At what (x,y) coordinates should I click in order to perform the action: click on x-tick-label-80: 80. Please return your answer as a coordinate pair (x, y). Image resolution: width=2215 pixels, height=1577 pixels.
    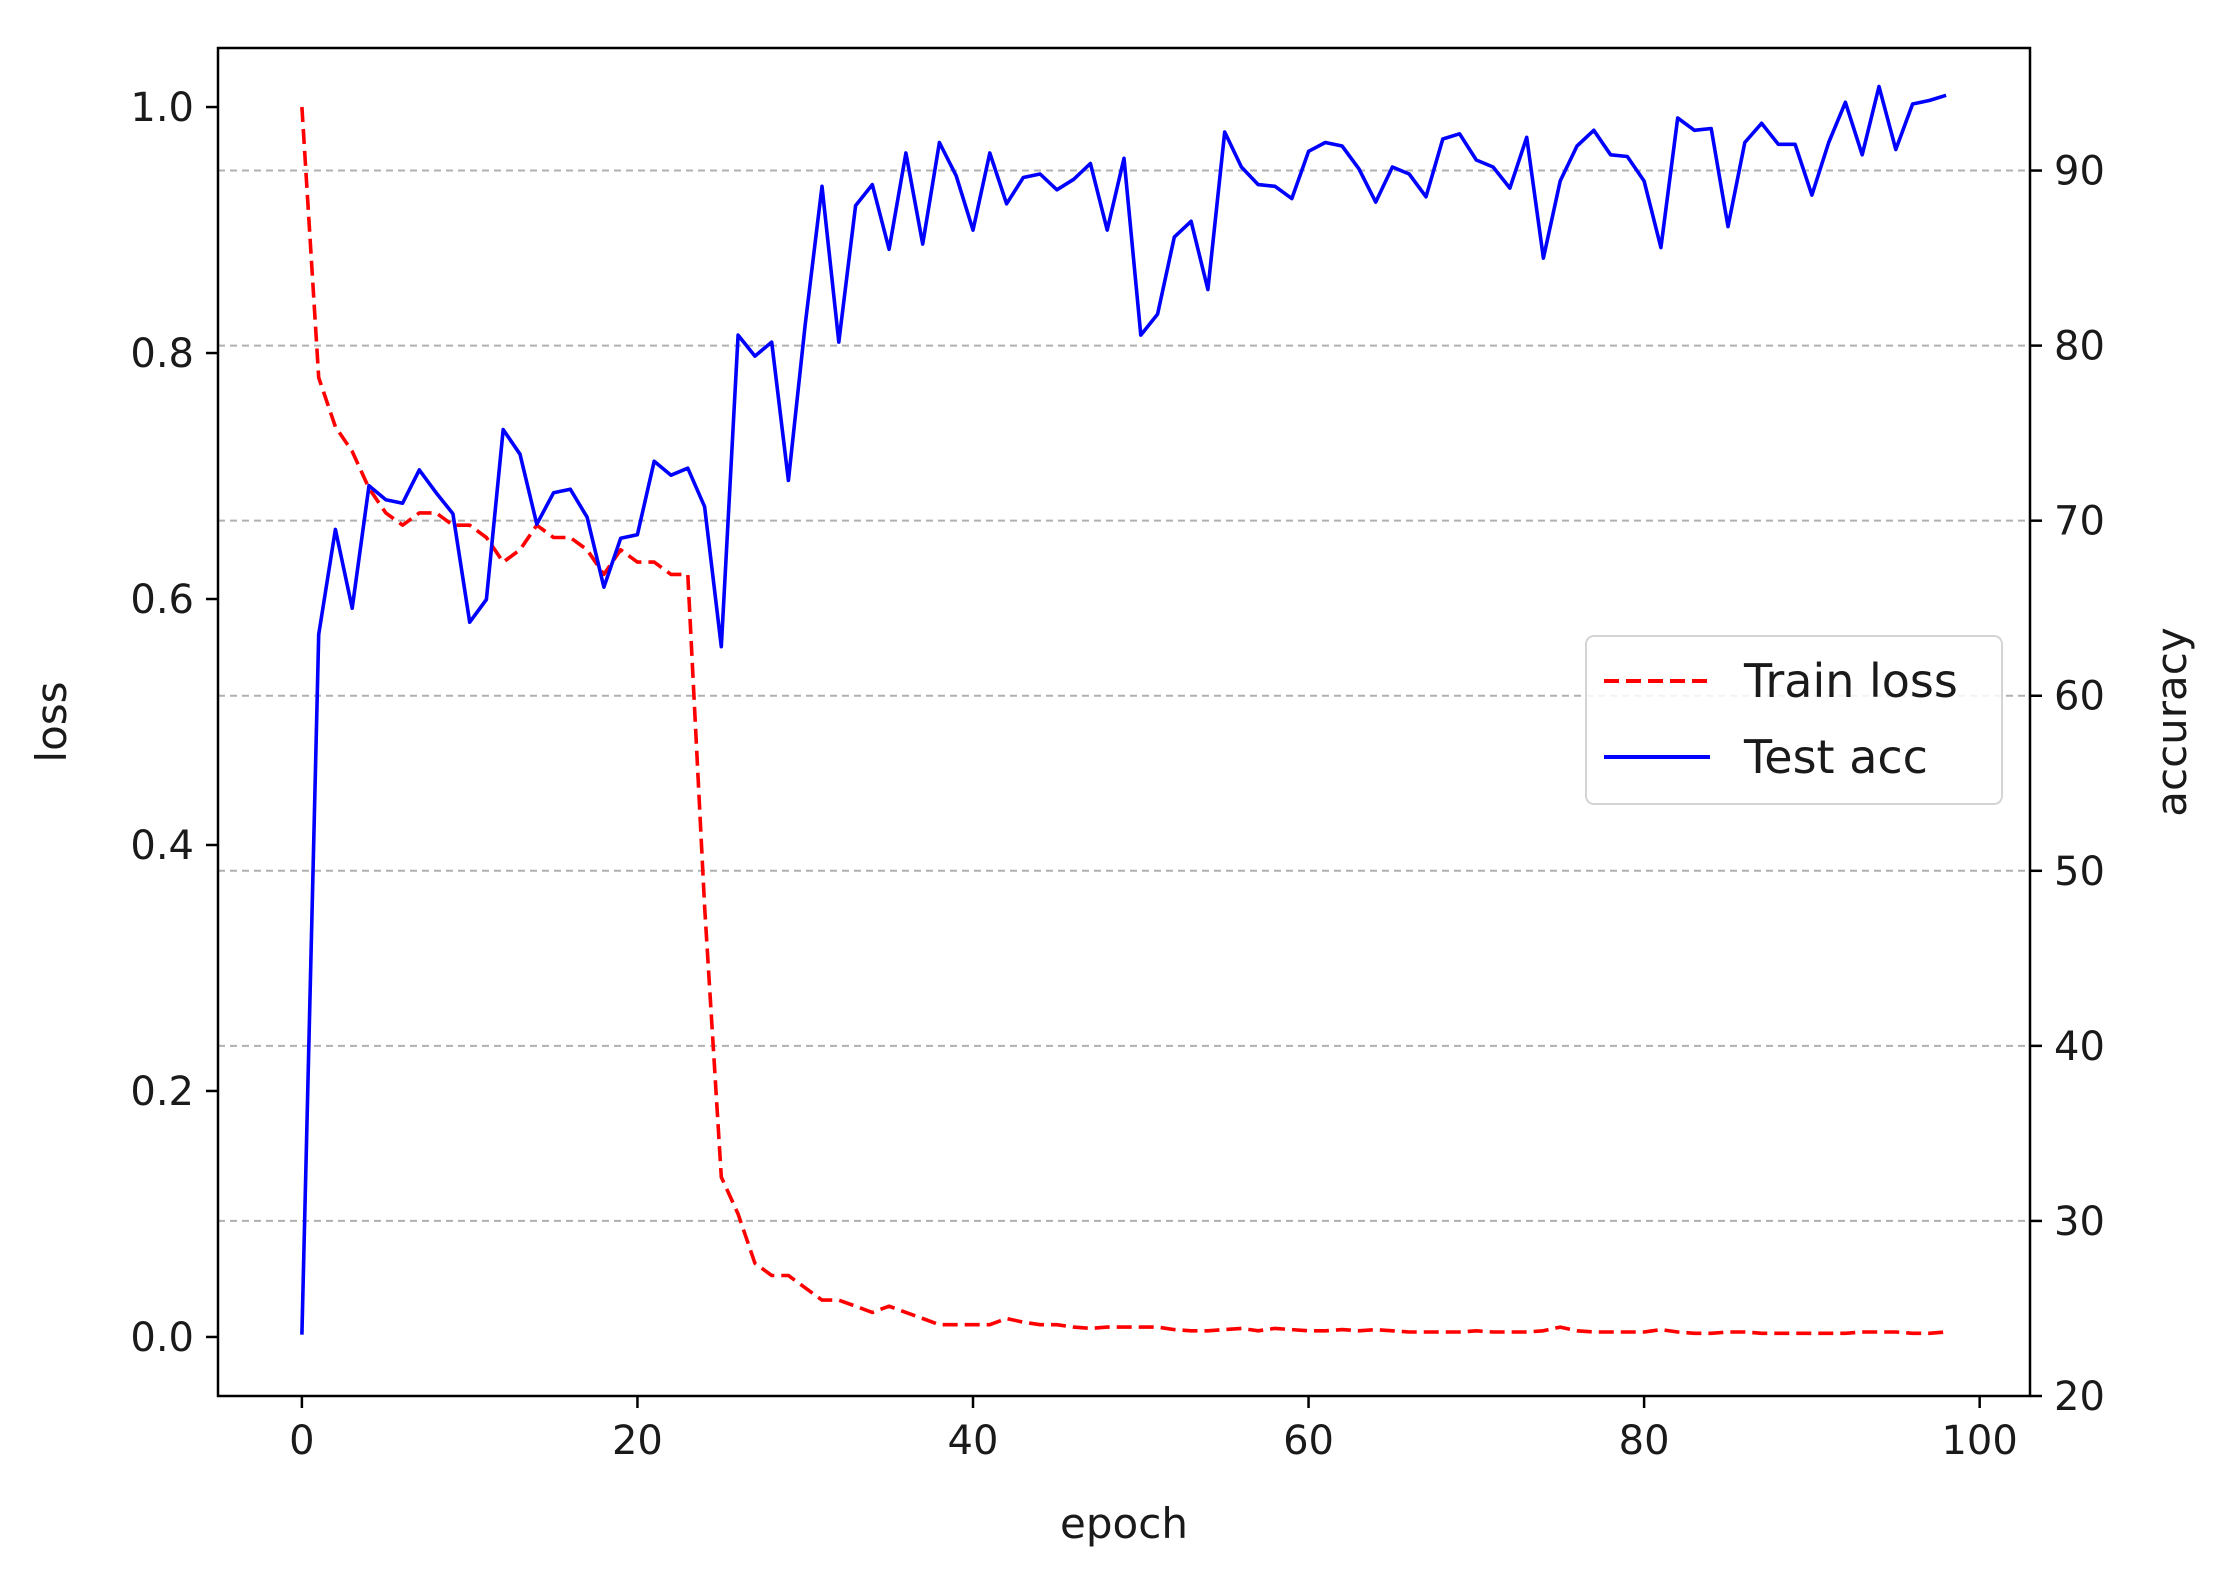
    Looking at the image, I should click on (1644, 1441).